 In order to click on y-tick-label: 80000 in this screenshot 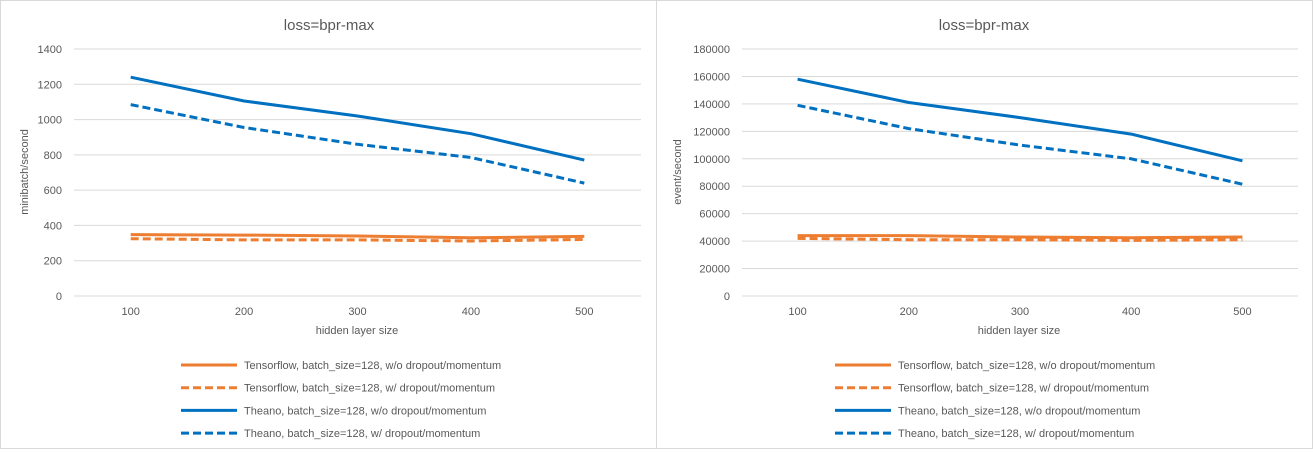, I will do `click(714, 187)`.